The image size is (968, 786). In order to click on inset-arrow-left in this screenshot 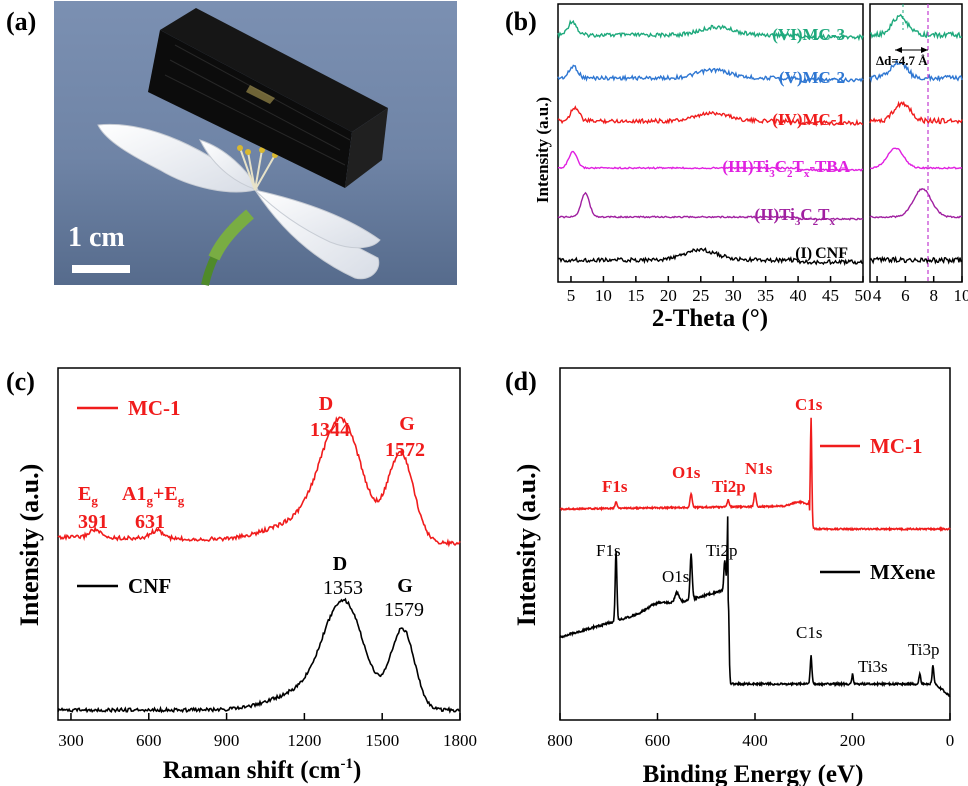, I will do `click(898, 50)`.